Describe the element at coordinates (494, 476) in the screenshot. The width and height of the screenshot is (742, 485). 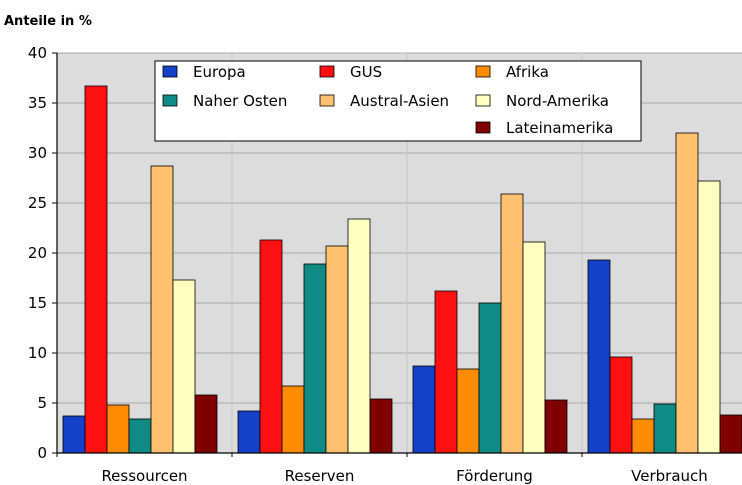
I see `x-category-label: Förderung` at that location.